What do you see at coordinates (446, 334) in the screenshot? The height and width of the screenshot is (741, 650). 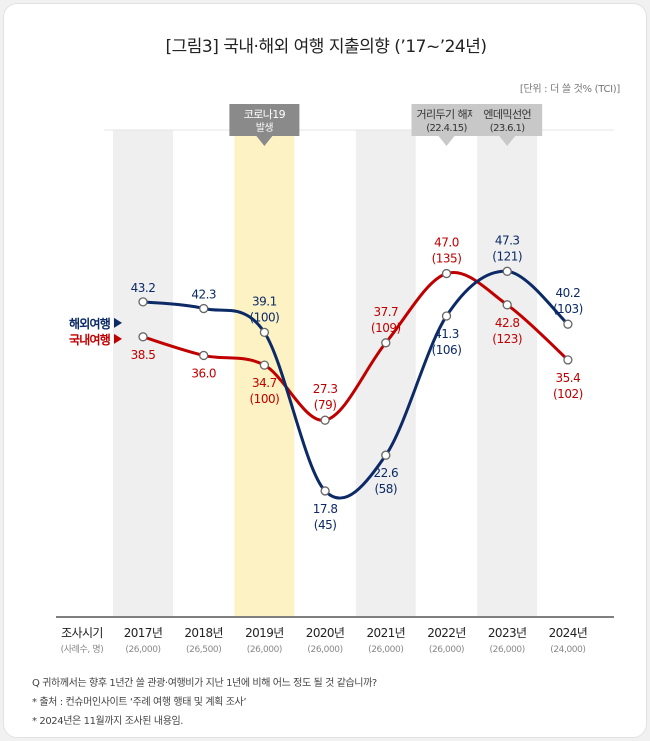 I see `overseas-value-label: 41.3` at bounding box center [446, 334].